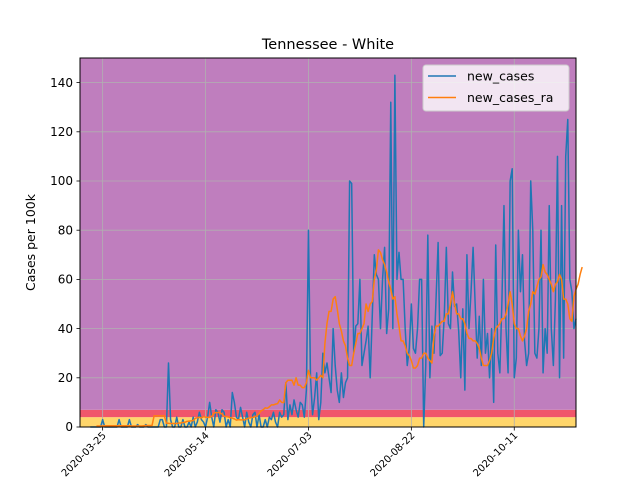 The width and height of the screenshot is (640, 480). Describe the element at coordinates (65, 329) in the screenshot. I see `y-tick-label: 40` at that location.